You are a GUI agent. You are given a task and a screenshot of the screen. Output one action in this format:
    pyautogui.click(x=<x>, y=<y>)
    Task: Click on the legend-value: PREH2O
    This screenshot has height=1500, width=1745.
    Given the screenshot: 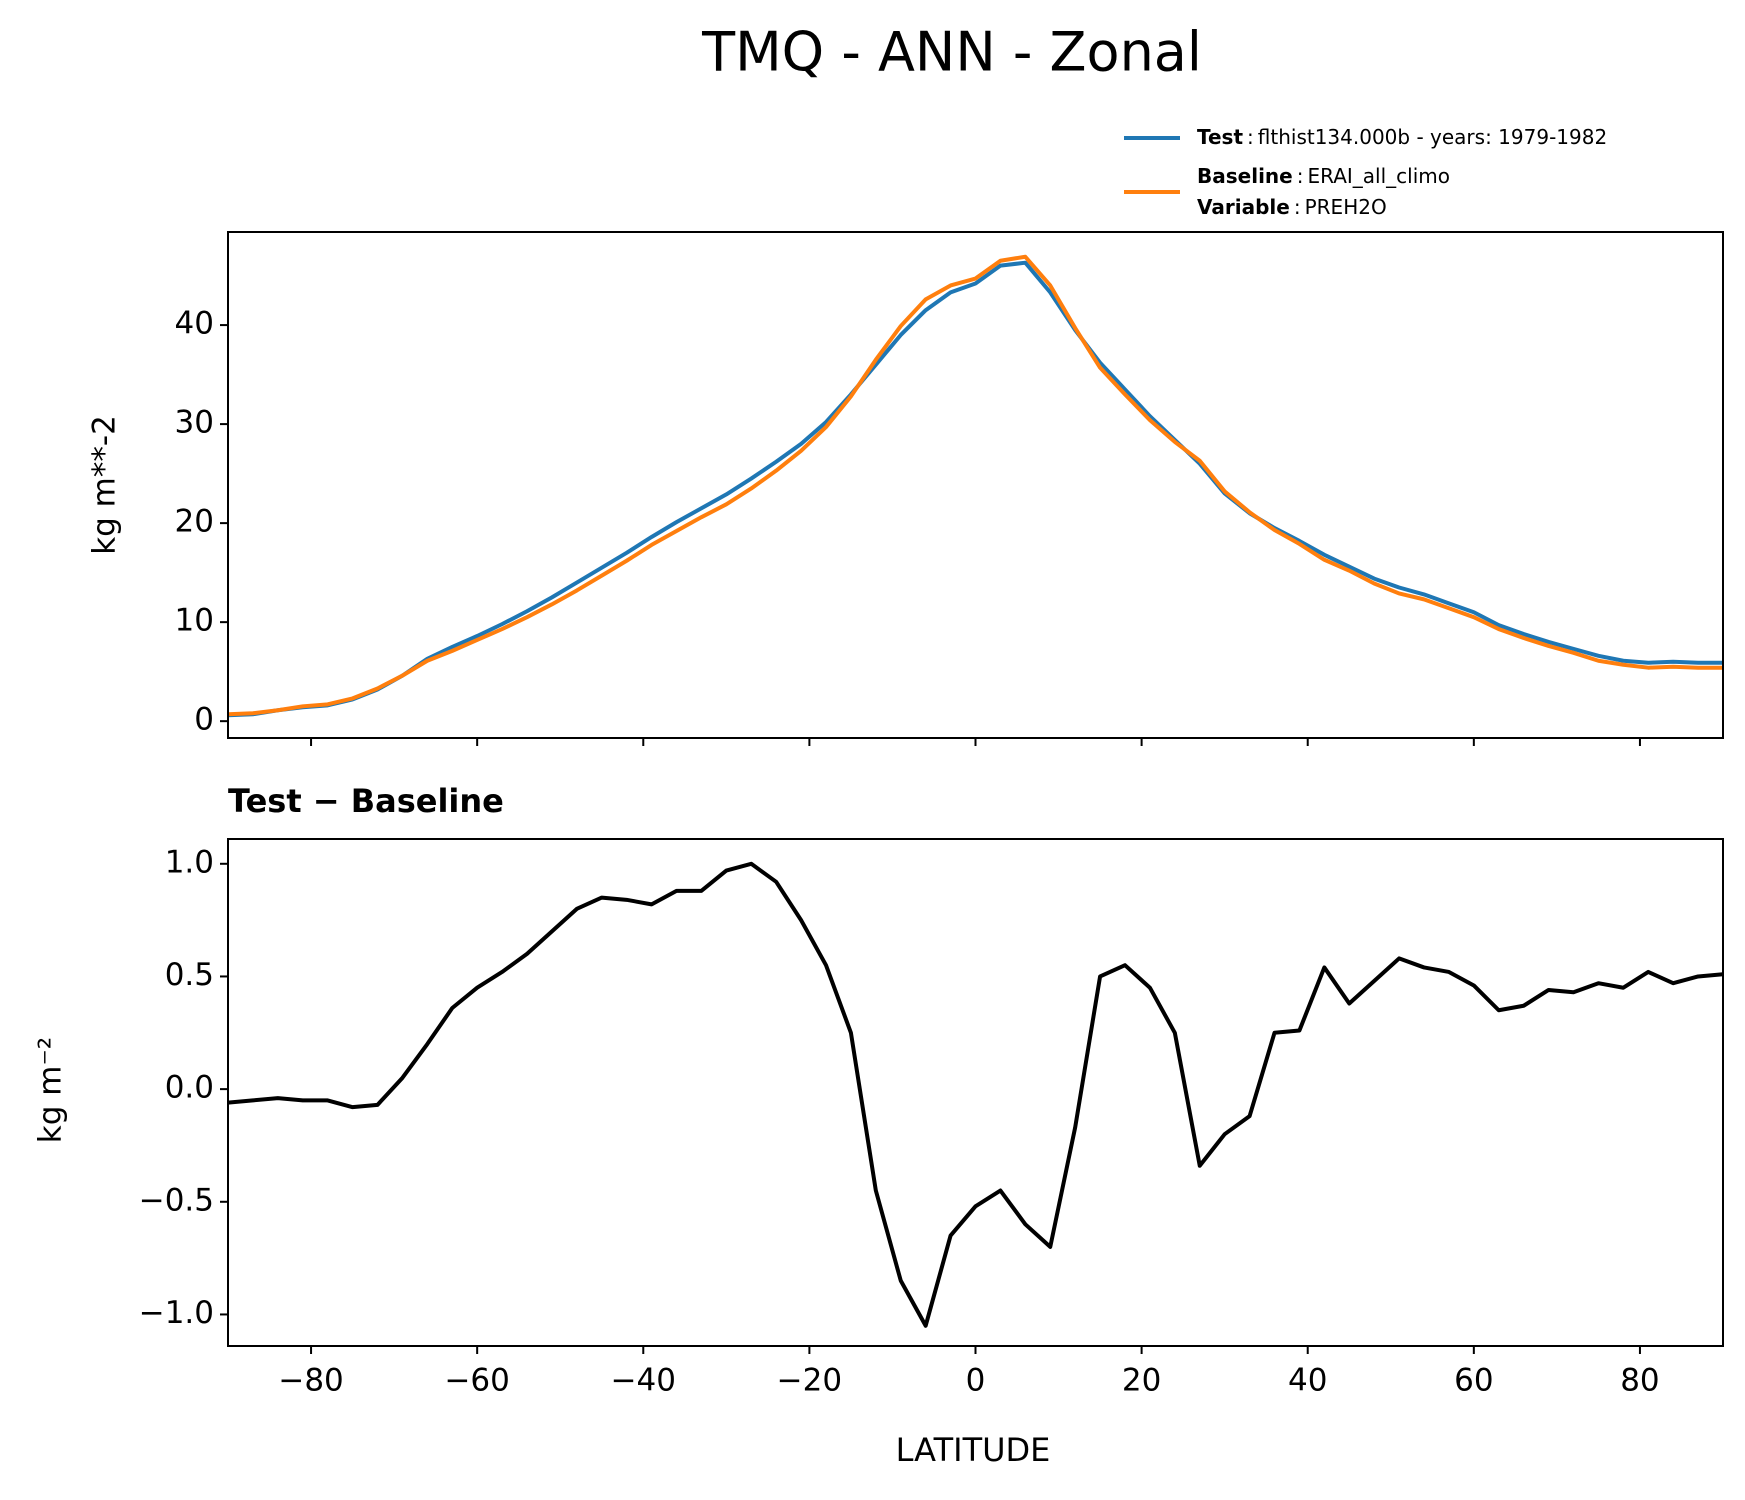 What is the action you would take?
    pyautogui.click(x=1346, y=207)
    